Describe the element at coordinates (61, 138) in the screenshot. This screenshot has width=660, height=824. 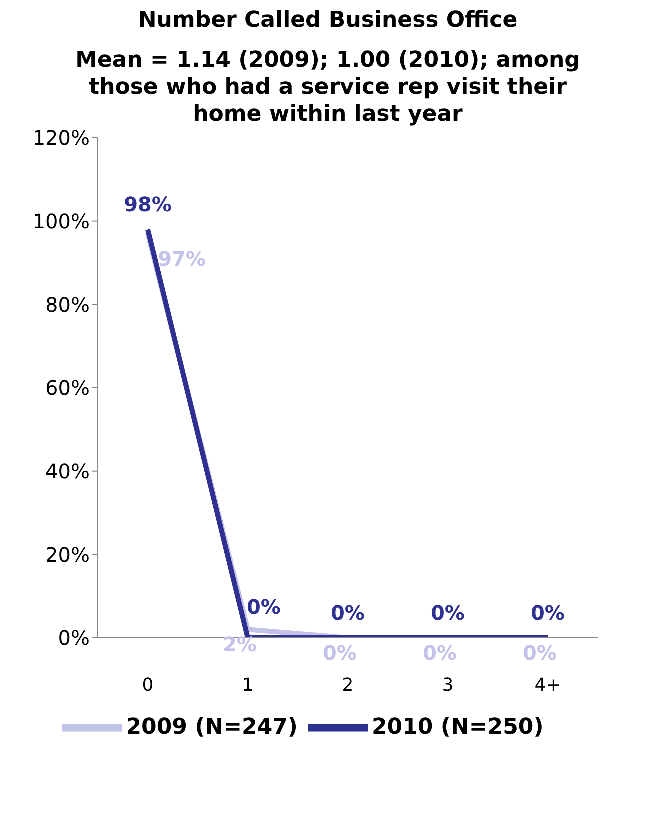
I see `y-tick-label: 120%` at that location.